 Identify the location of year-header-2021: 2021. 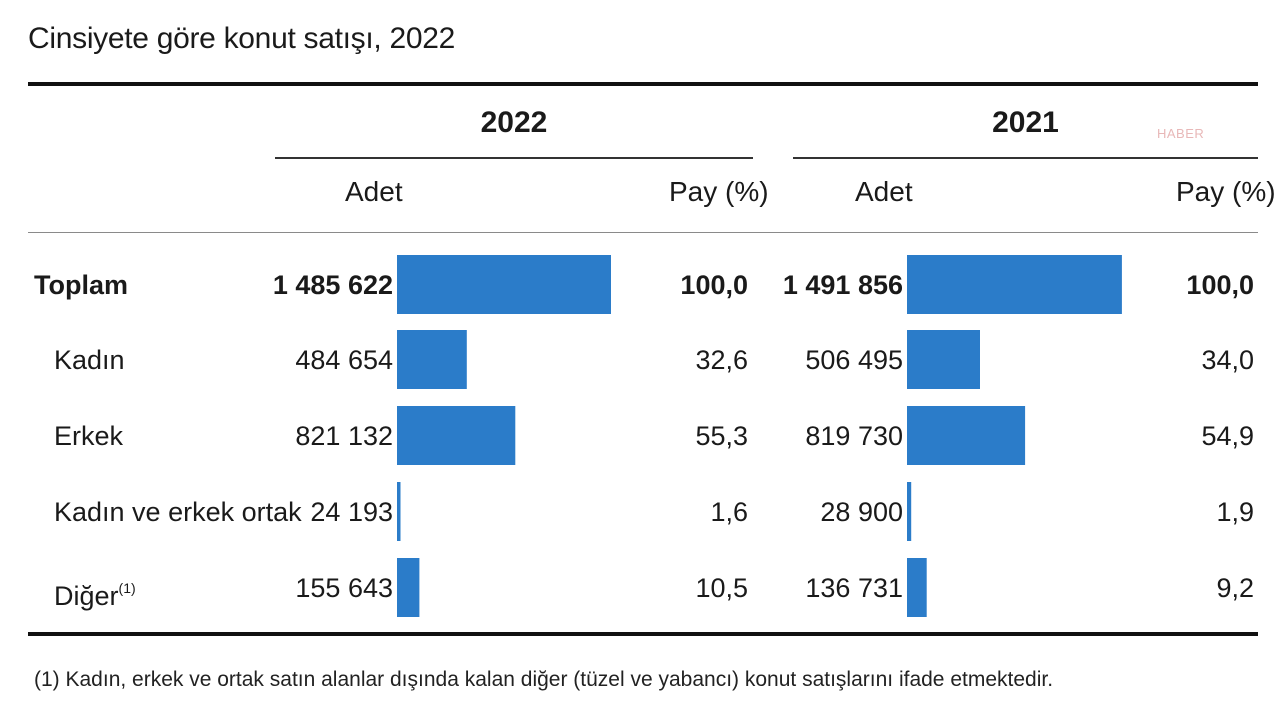
(1025, 122).